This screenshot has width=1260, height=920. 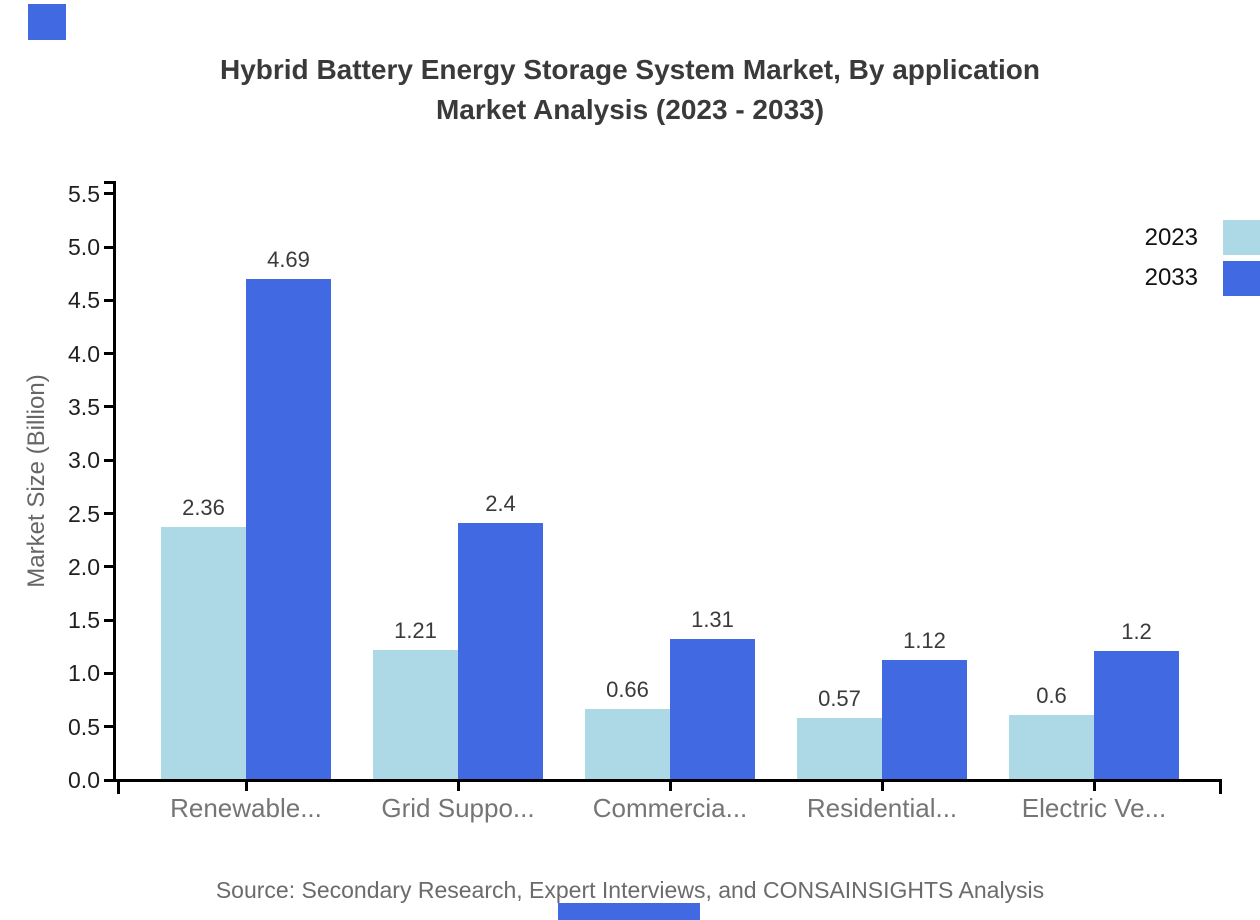 What do you see at coordinates (629, 911) in the screenshot?
I see `brand-bar-bottom` at bounding box center [629, 911].